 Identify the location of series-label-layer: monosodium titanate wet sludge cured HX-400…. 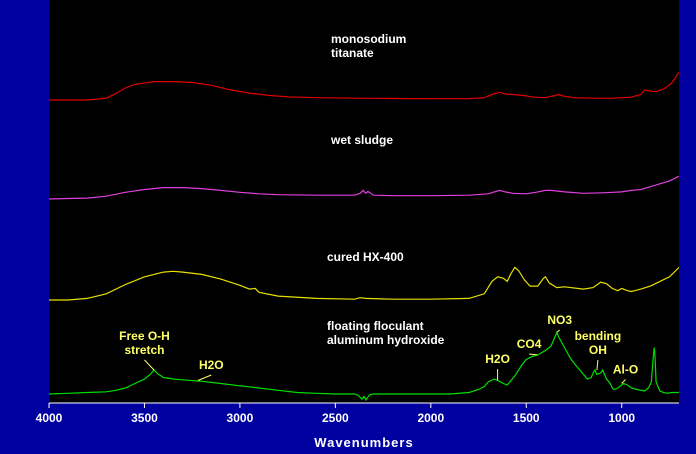
(386, 189).